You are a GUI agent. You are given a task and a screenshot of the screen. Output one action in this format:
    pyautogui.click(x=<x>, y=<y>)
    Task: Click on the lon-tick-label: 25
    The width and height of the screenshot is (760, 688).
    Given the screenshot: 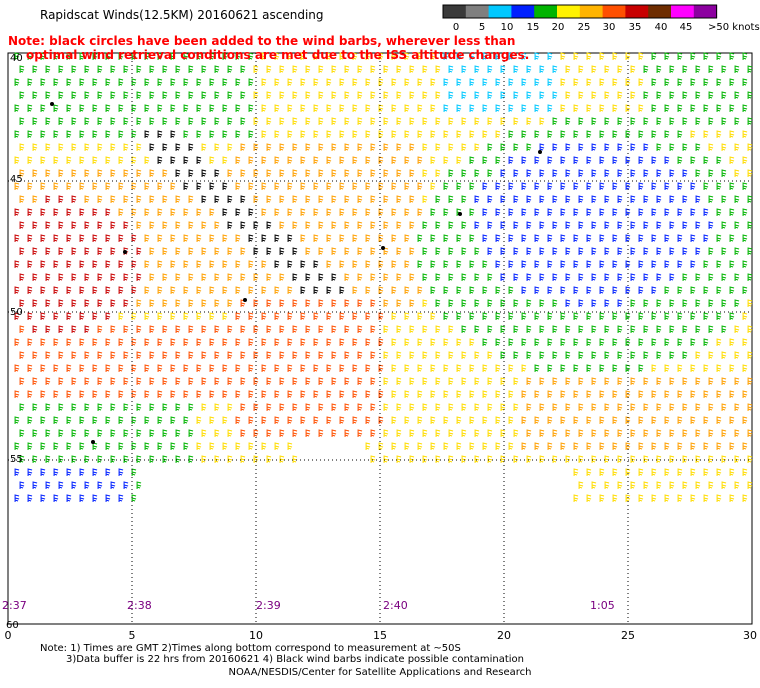 What is the action you would take?
    pyautogui.click(x=628, y=635)
    